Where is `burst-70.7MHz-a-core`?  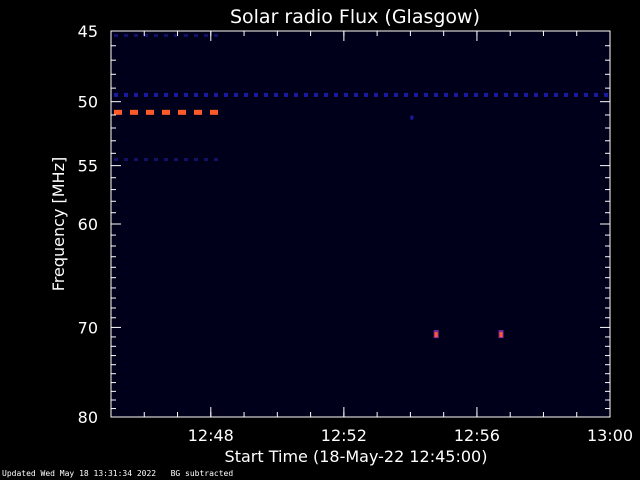
burst-70.7MHz-a-core is located at coordinates (436, 335).